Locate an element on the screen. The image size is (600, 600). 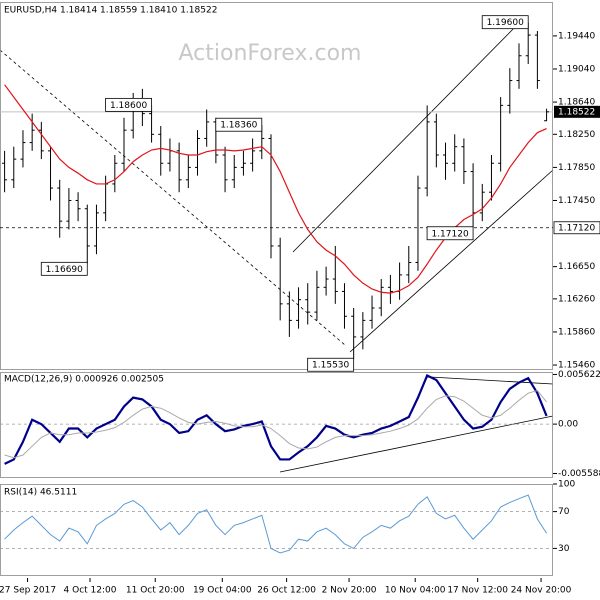
y-tick-label: 0.005622 is located at coordinates (579, 375).